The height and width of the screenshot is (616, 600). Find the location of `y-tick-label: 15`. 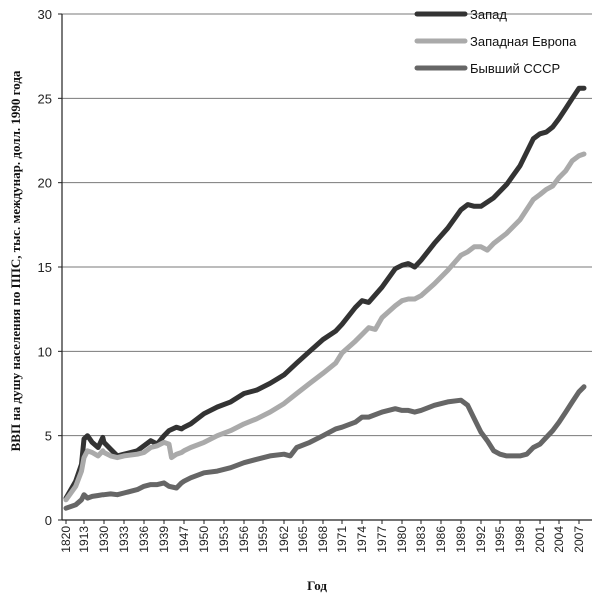

y-tick-label: 15 is located at coordinates (45, 267).